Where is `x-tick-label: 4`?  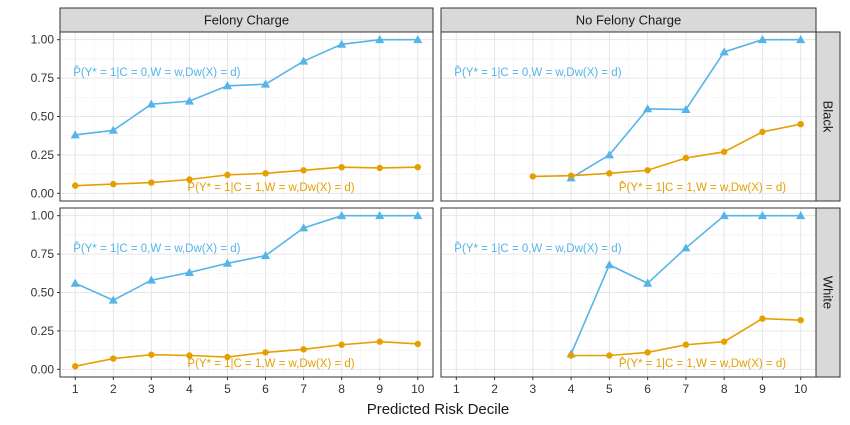 x-tick-label: 4 is located at coordinates (571, 389).